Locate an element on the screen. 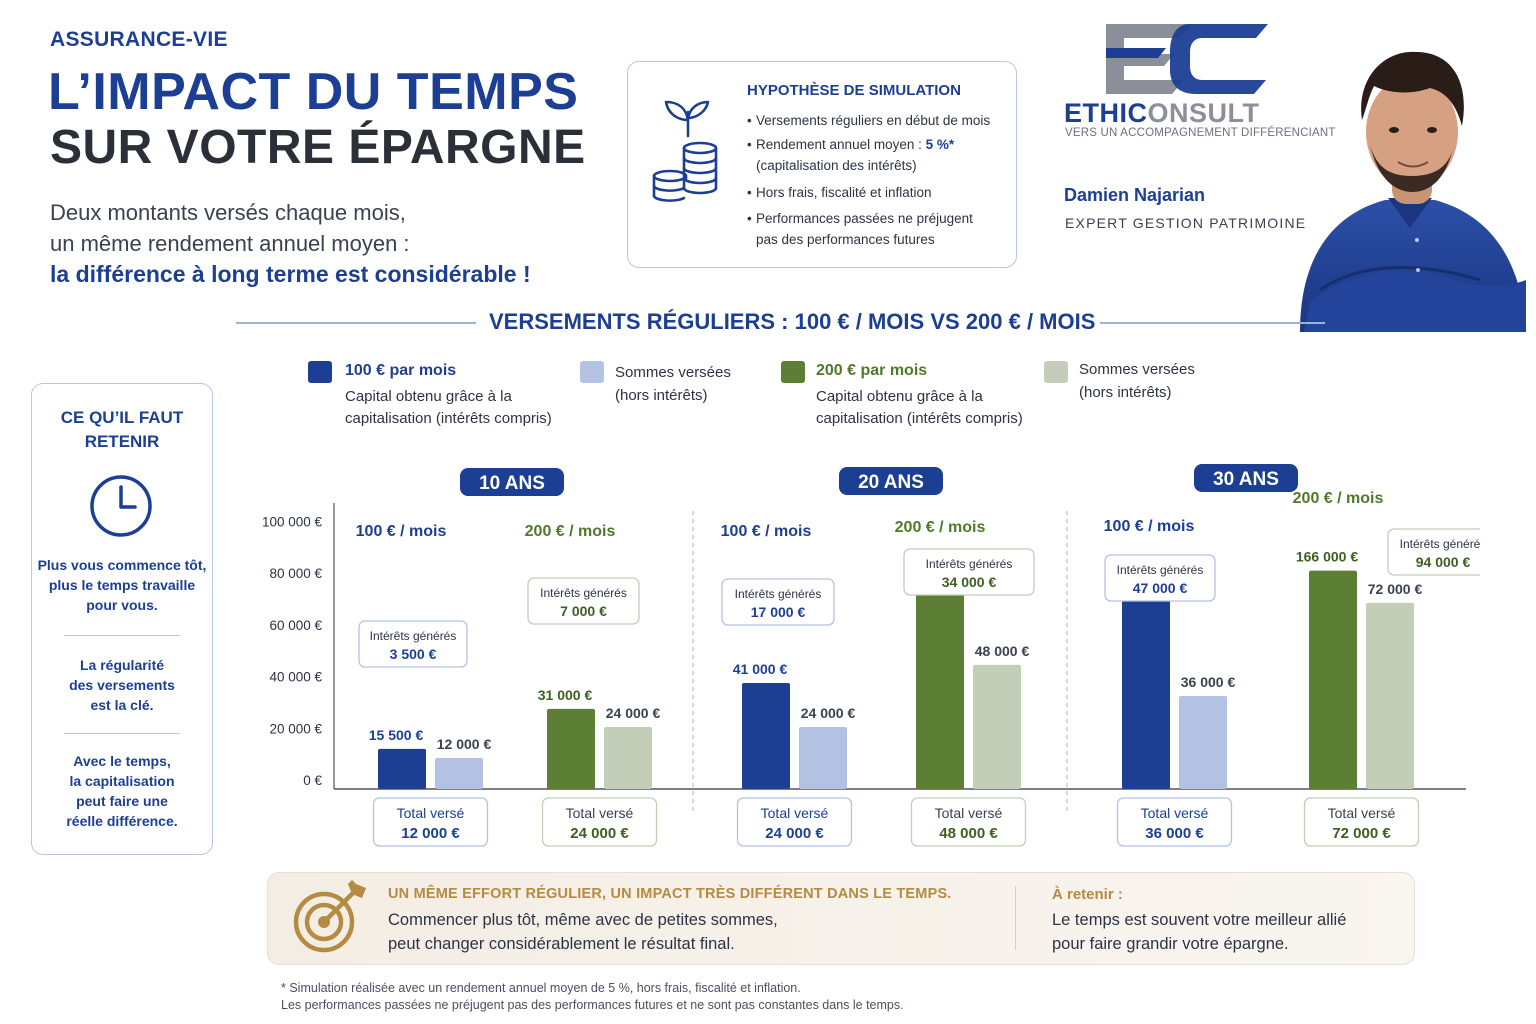  bar-paid-label: 12 000 € is located at coordinates (464, 744).